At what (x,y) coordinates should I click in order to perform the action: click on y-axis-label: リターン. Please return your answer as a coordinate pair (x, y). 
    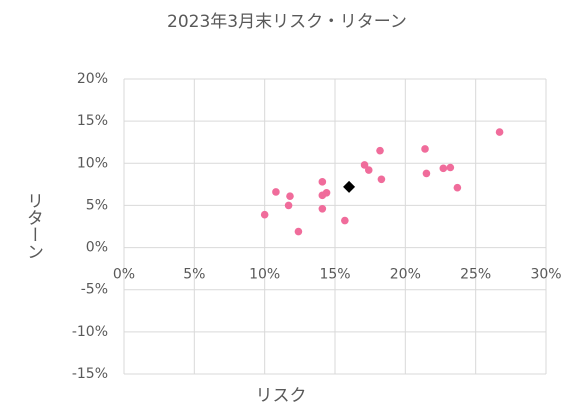
    Looking at the image, I should click on (33, 226).